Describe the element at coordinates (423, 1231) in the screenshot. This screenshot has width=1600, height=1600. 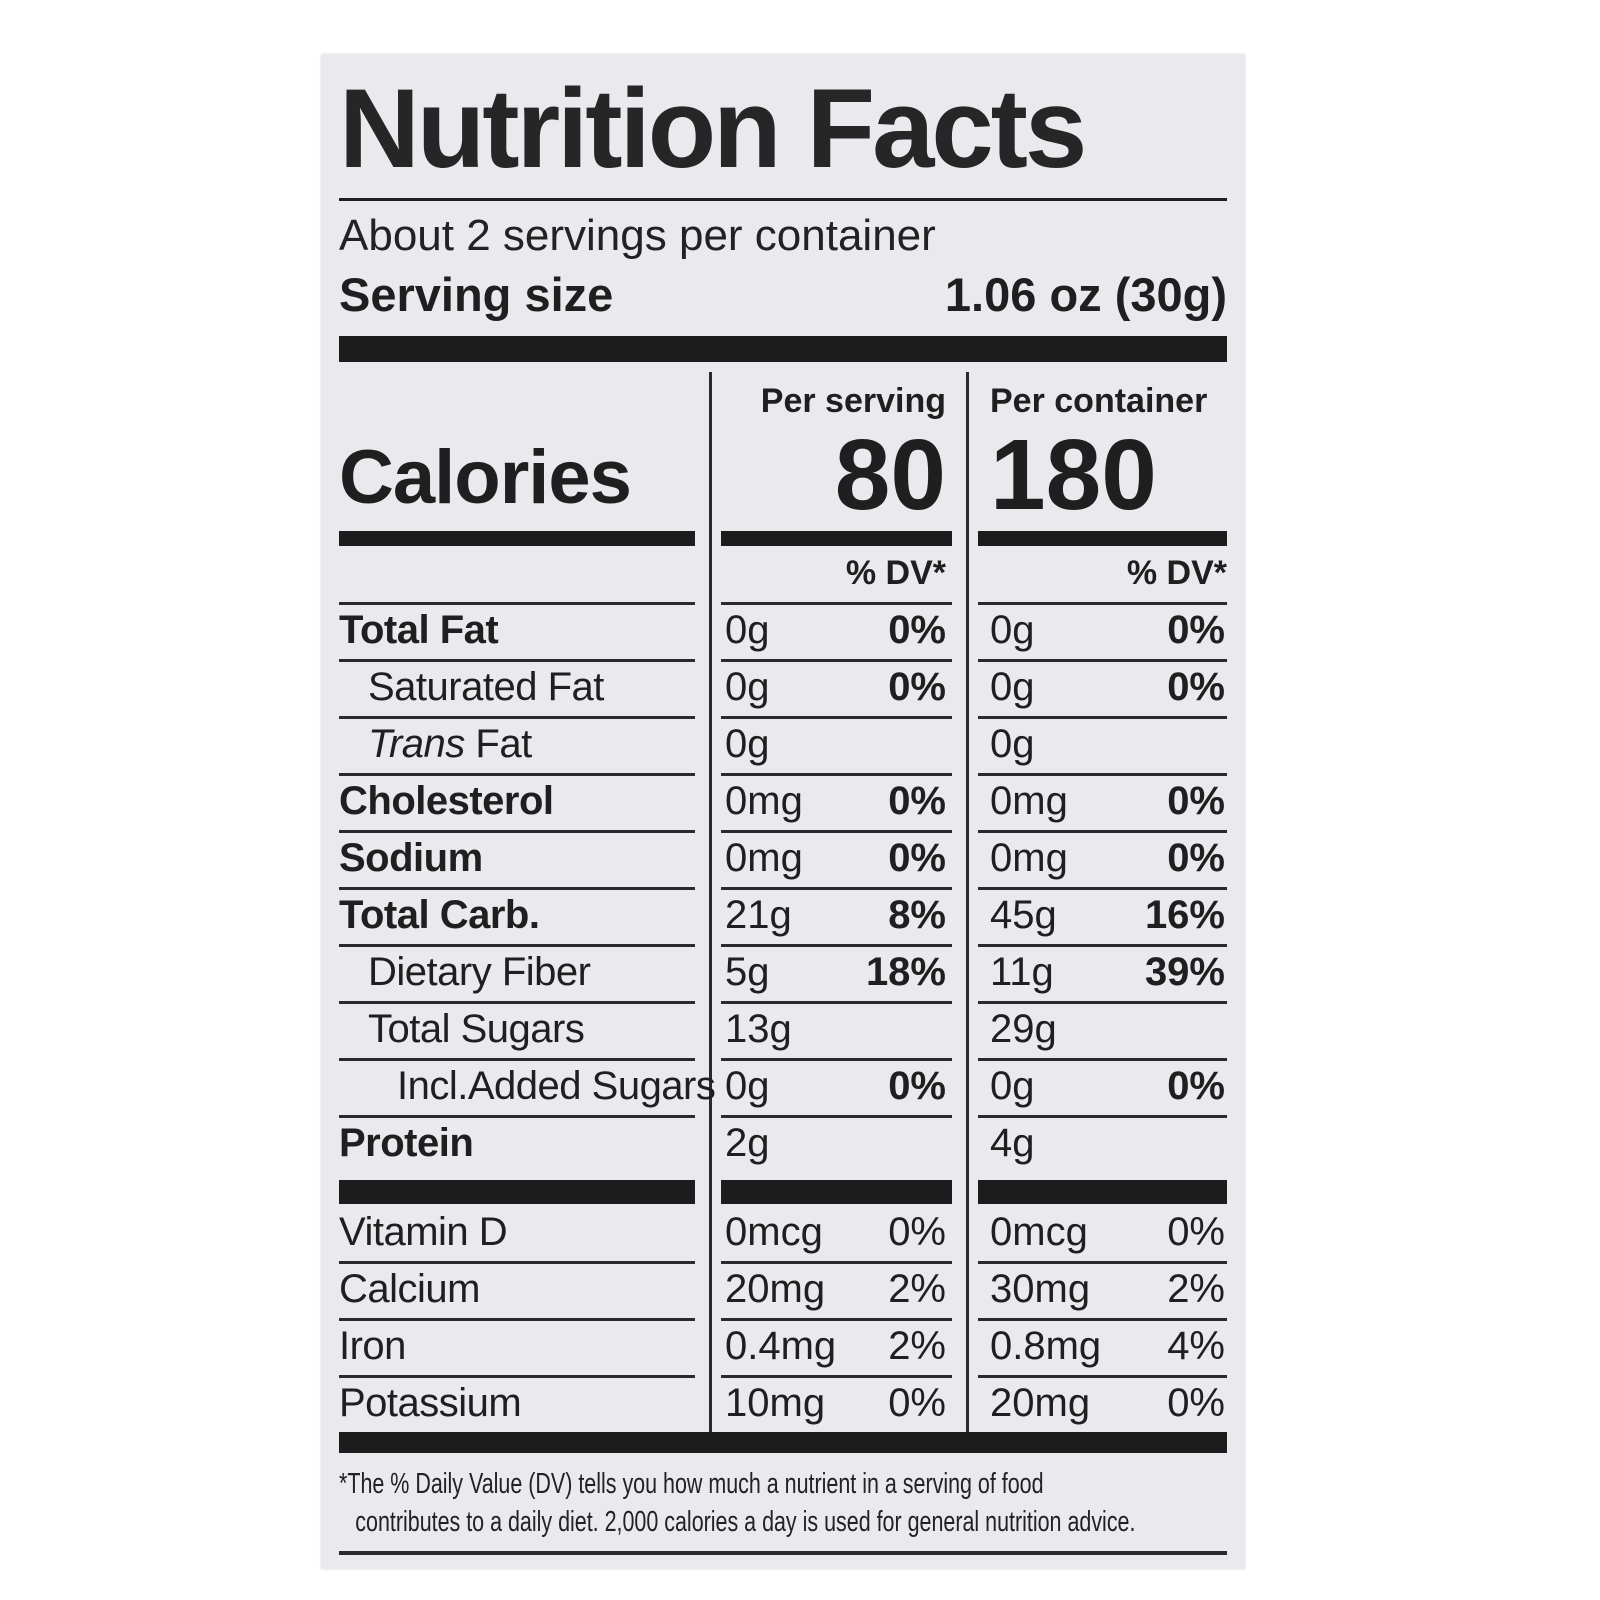
I see `nutrient-label: Vitamin D` at that location.